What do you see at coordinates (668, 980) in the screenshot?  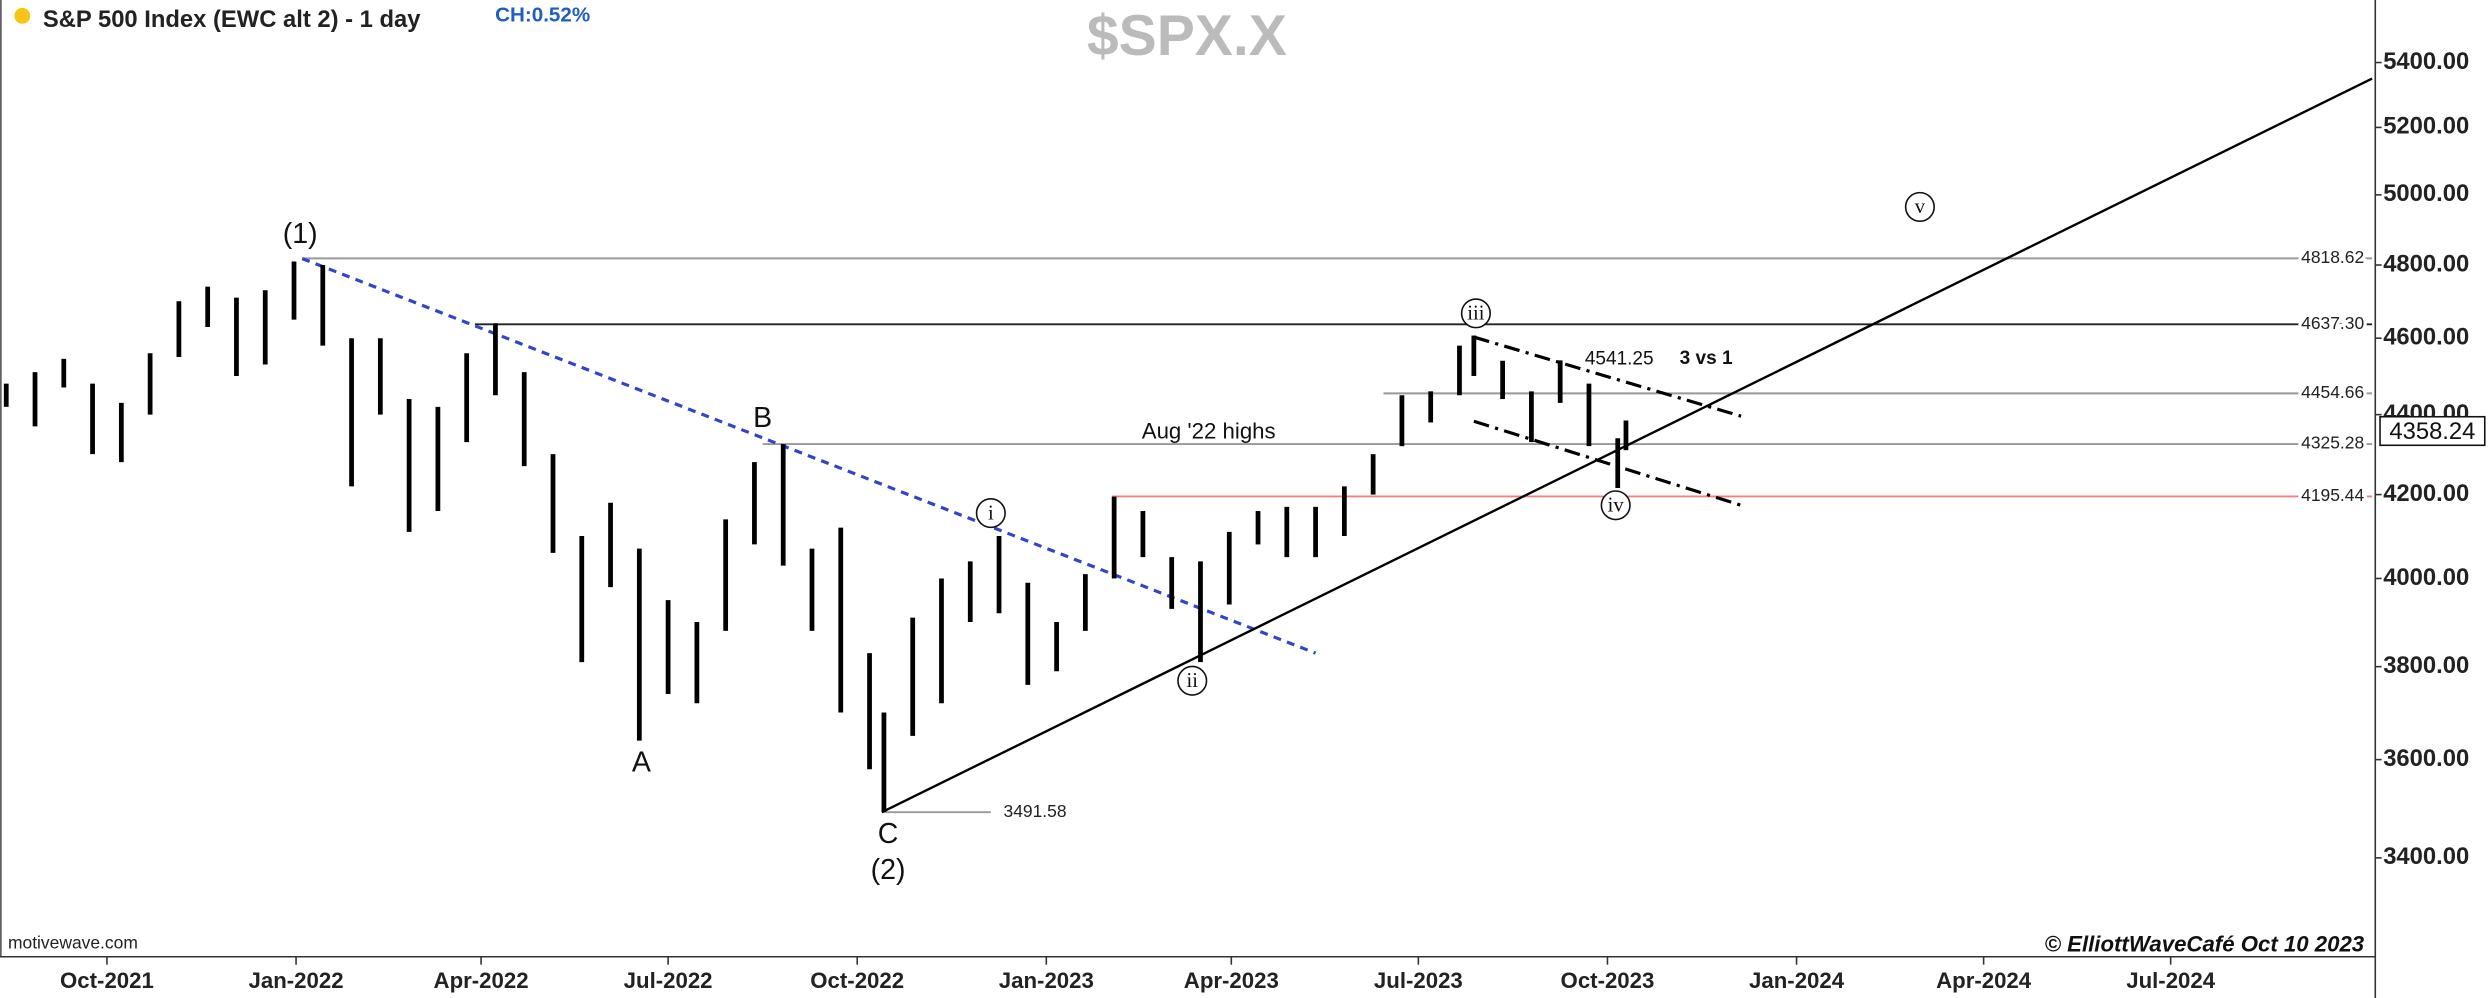 I see `x-tick-label: Jul-2022` at bounding box center [668, 980].